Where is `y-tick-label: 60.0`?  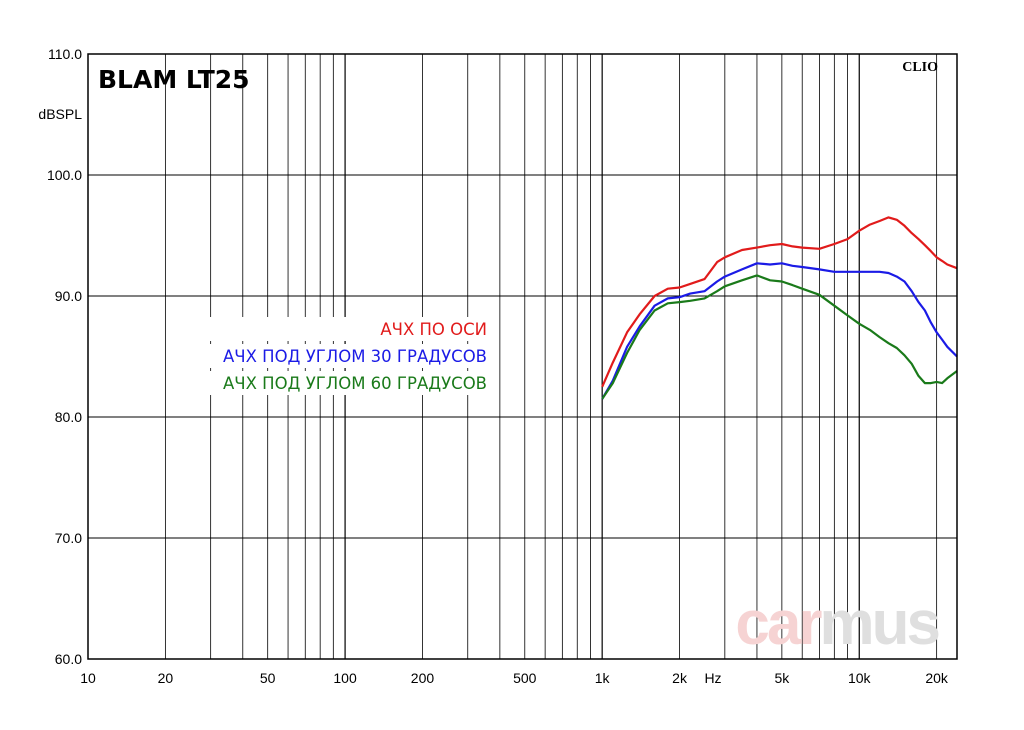
y-tick-label: 60.0 is located at coordinates (68, 659).